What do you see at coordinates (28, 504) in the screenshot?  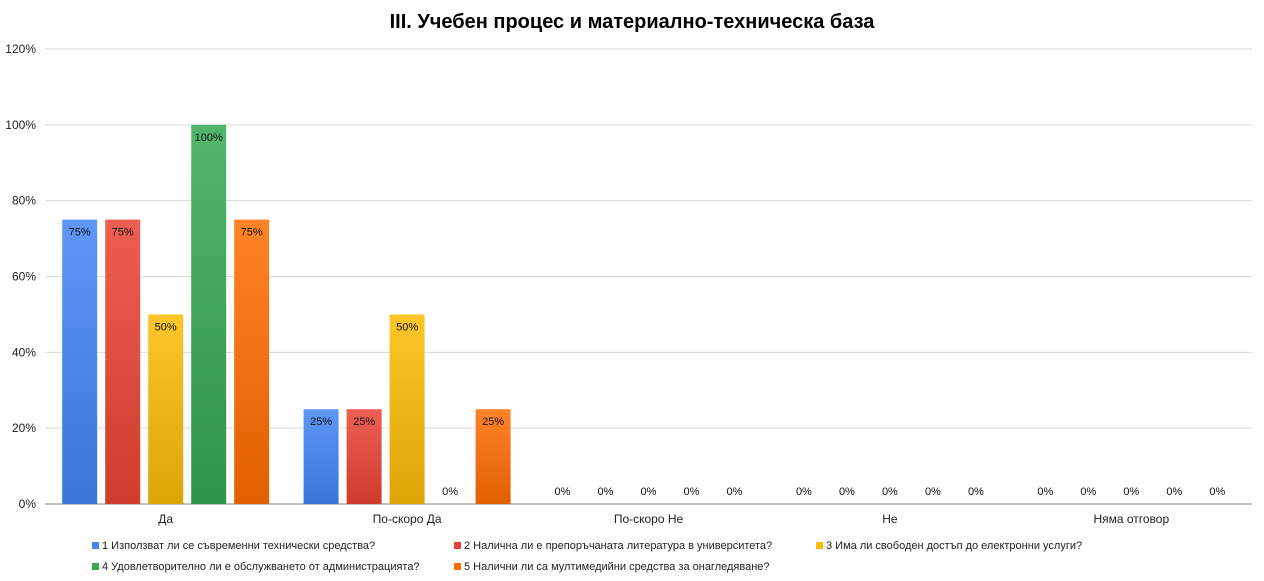 I see `y-tick-label: 0%` at bounding box center [28, 504].